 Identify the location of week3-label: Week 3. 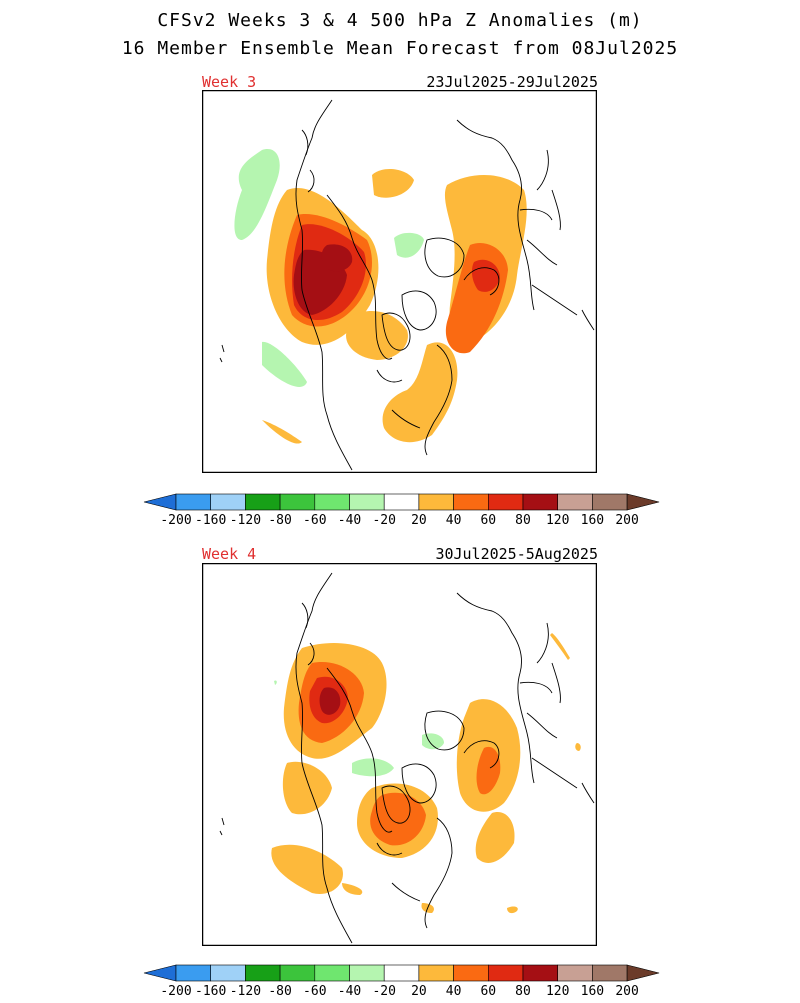
(229, 82).